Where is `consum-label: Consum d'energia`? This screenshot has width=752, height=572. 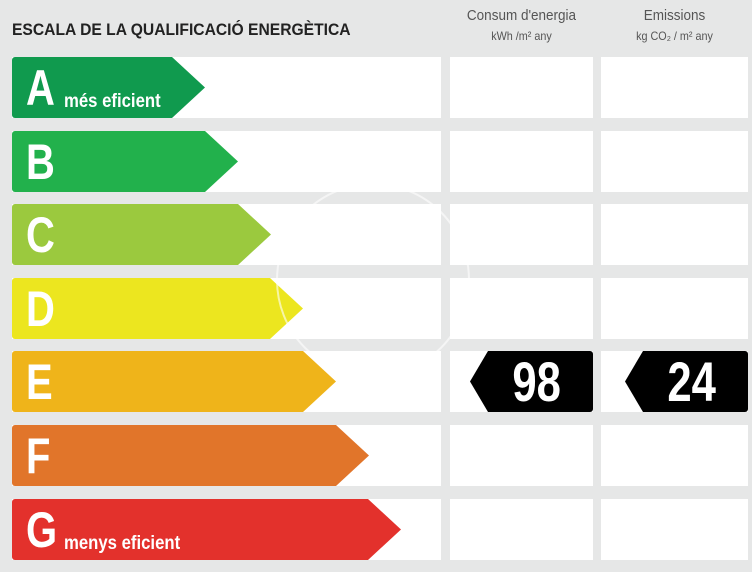
consum-label: Consum d'energia is located at coordinates (521, 15).